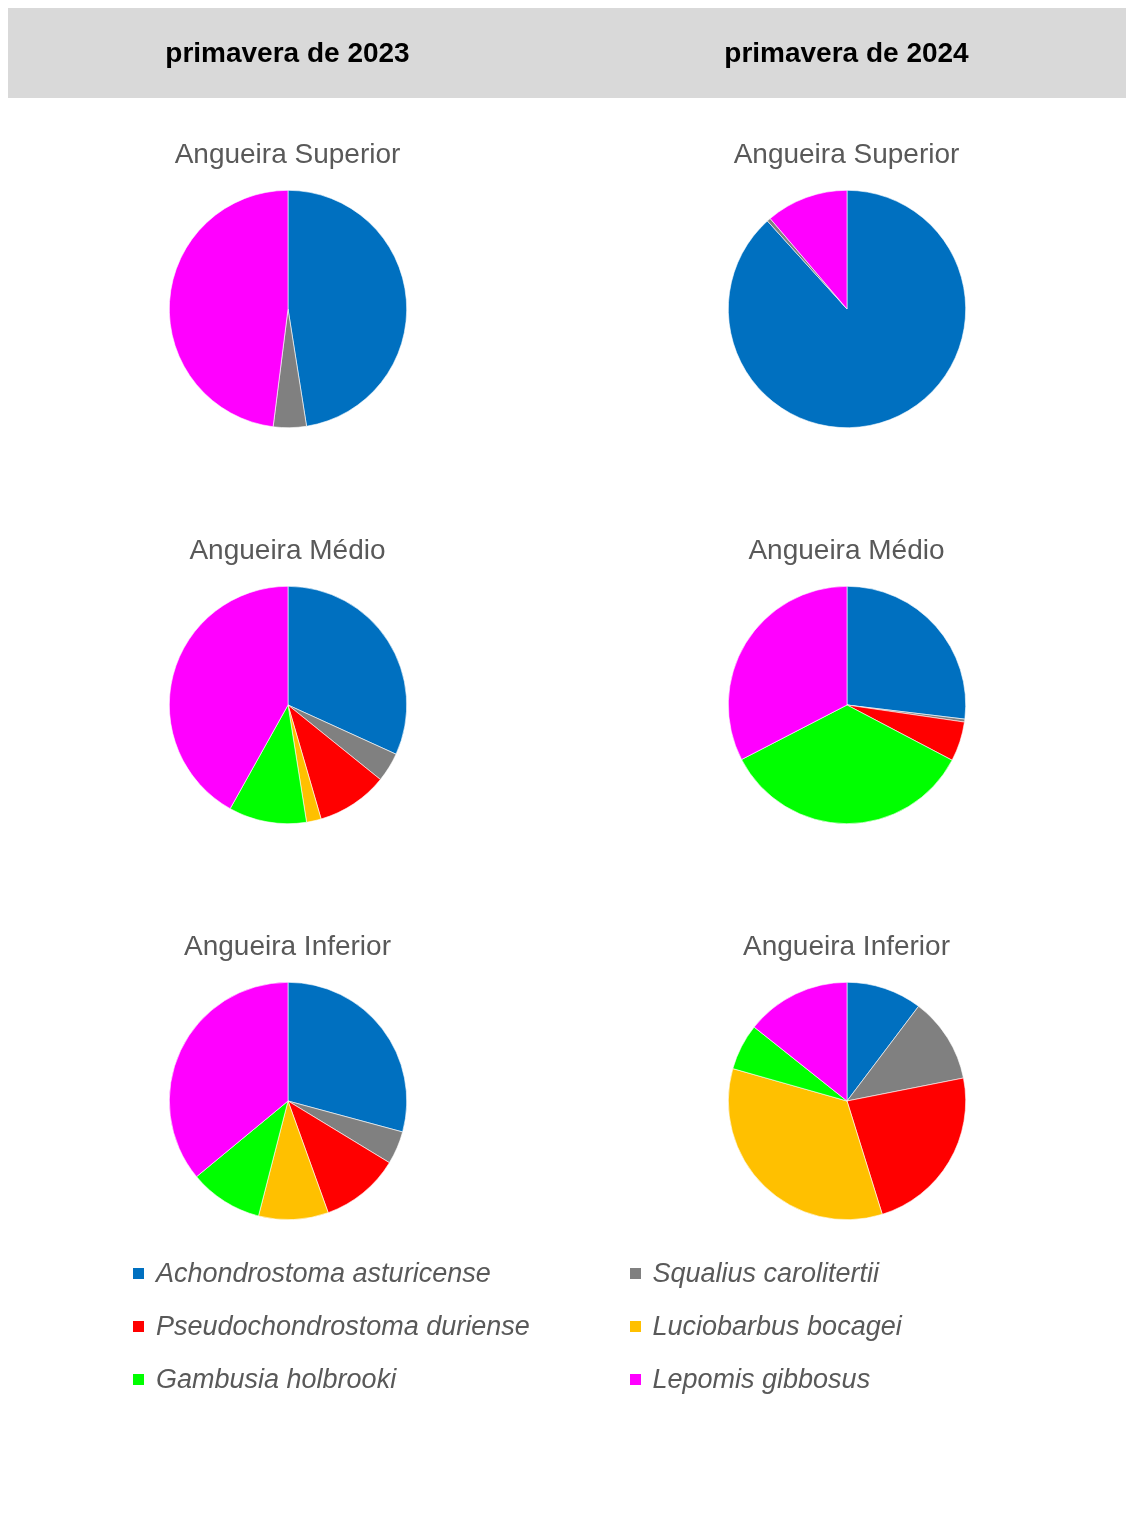  Describe the element at coordinates (323, 1273) in the screenshot. I see `legend-label: Achondrostoma asturicense` at that location.